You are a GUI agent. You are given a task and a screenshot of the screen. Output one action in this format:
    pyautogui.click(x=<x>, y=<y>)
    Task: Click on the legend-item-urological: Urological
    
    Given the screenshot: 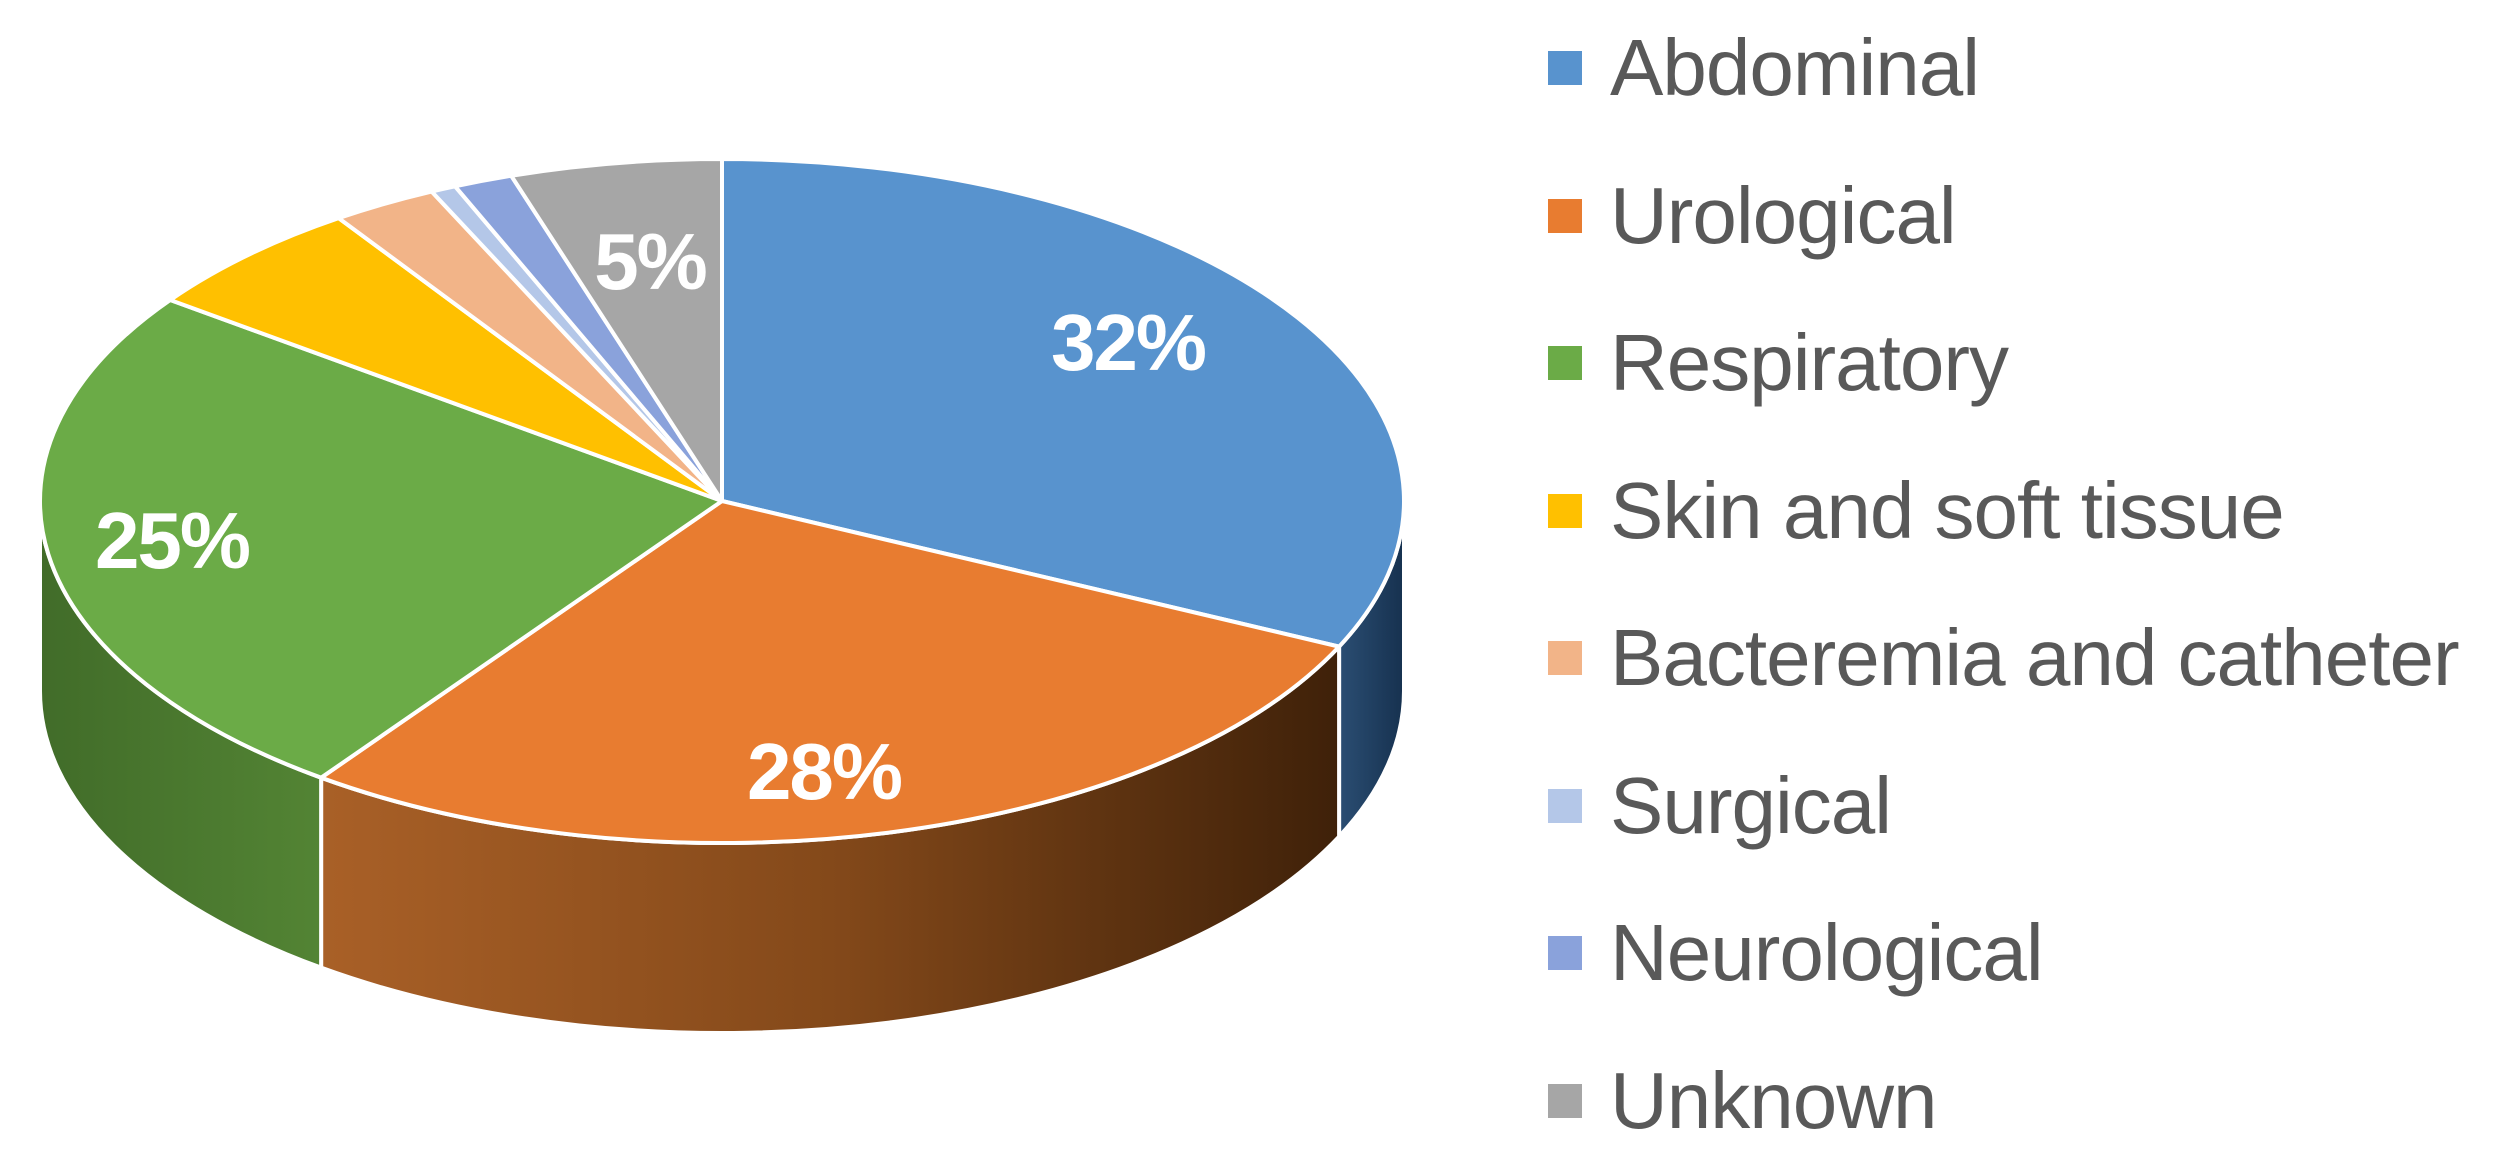 What is the action you would take?
    pyautogui.click(x=1752, y=216)
    